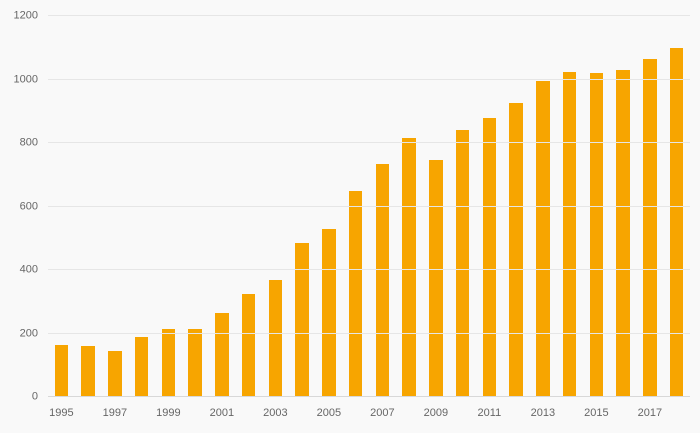 The image size is (700, 433). I want to click on x-axis-tick-label: 2017, so click(650, 413).